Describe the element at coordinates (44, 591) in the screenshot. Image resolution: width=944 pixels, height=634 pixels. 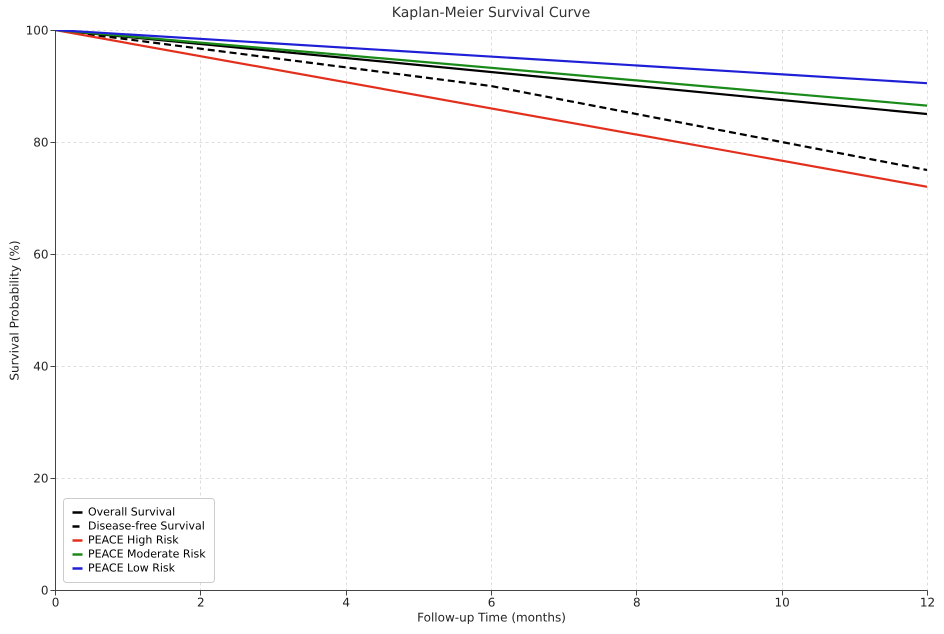
I see `y-tick-label: 0` at that location.